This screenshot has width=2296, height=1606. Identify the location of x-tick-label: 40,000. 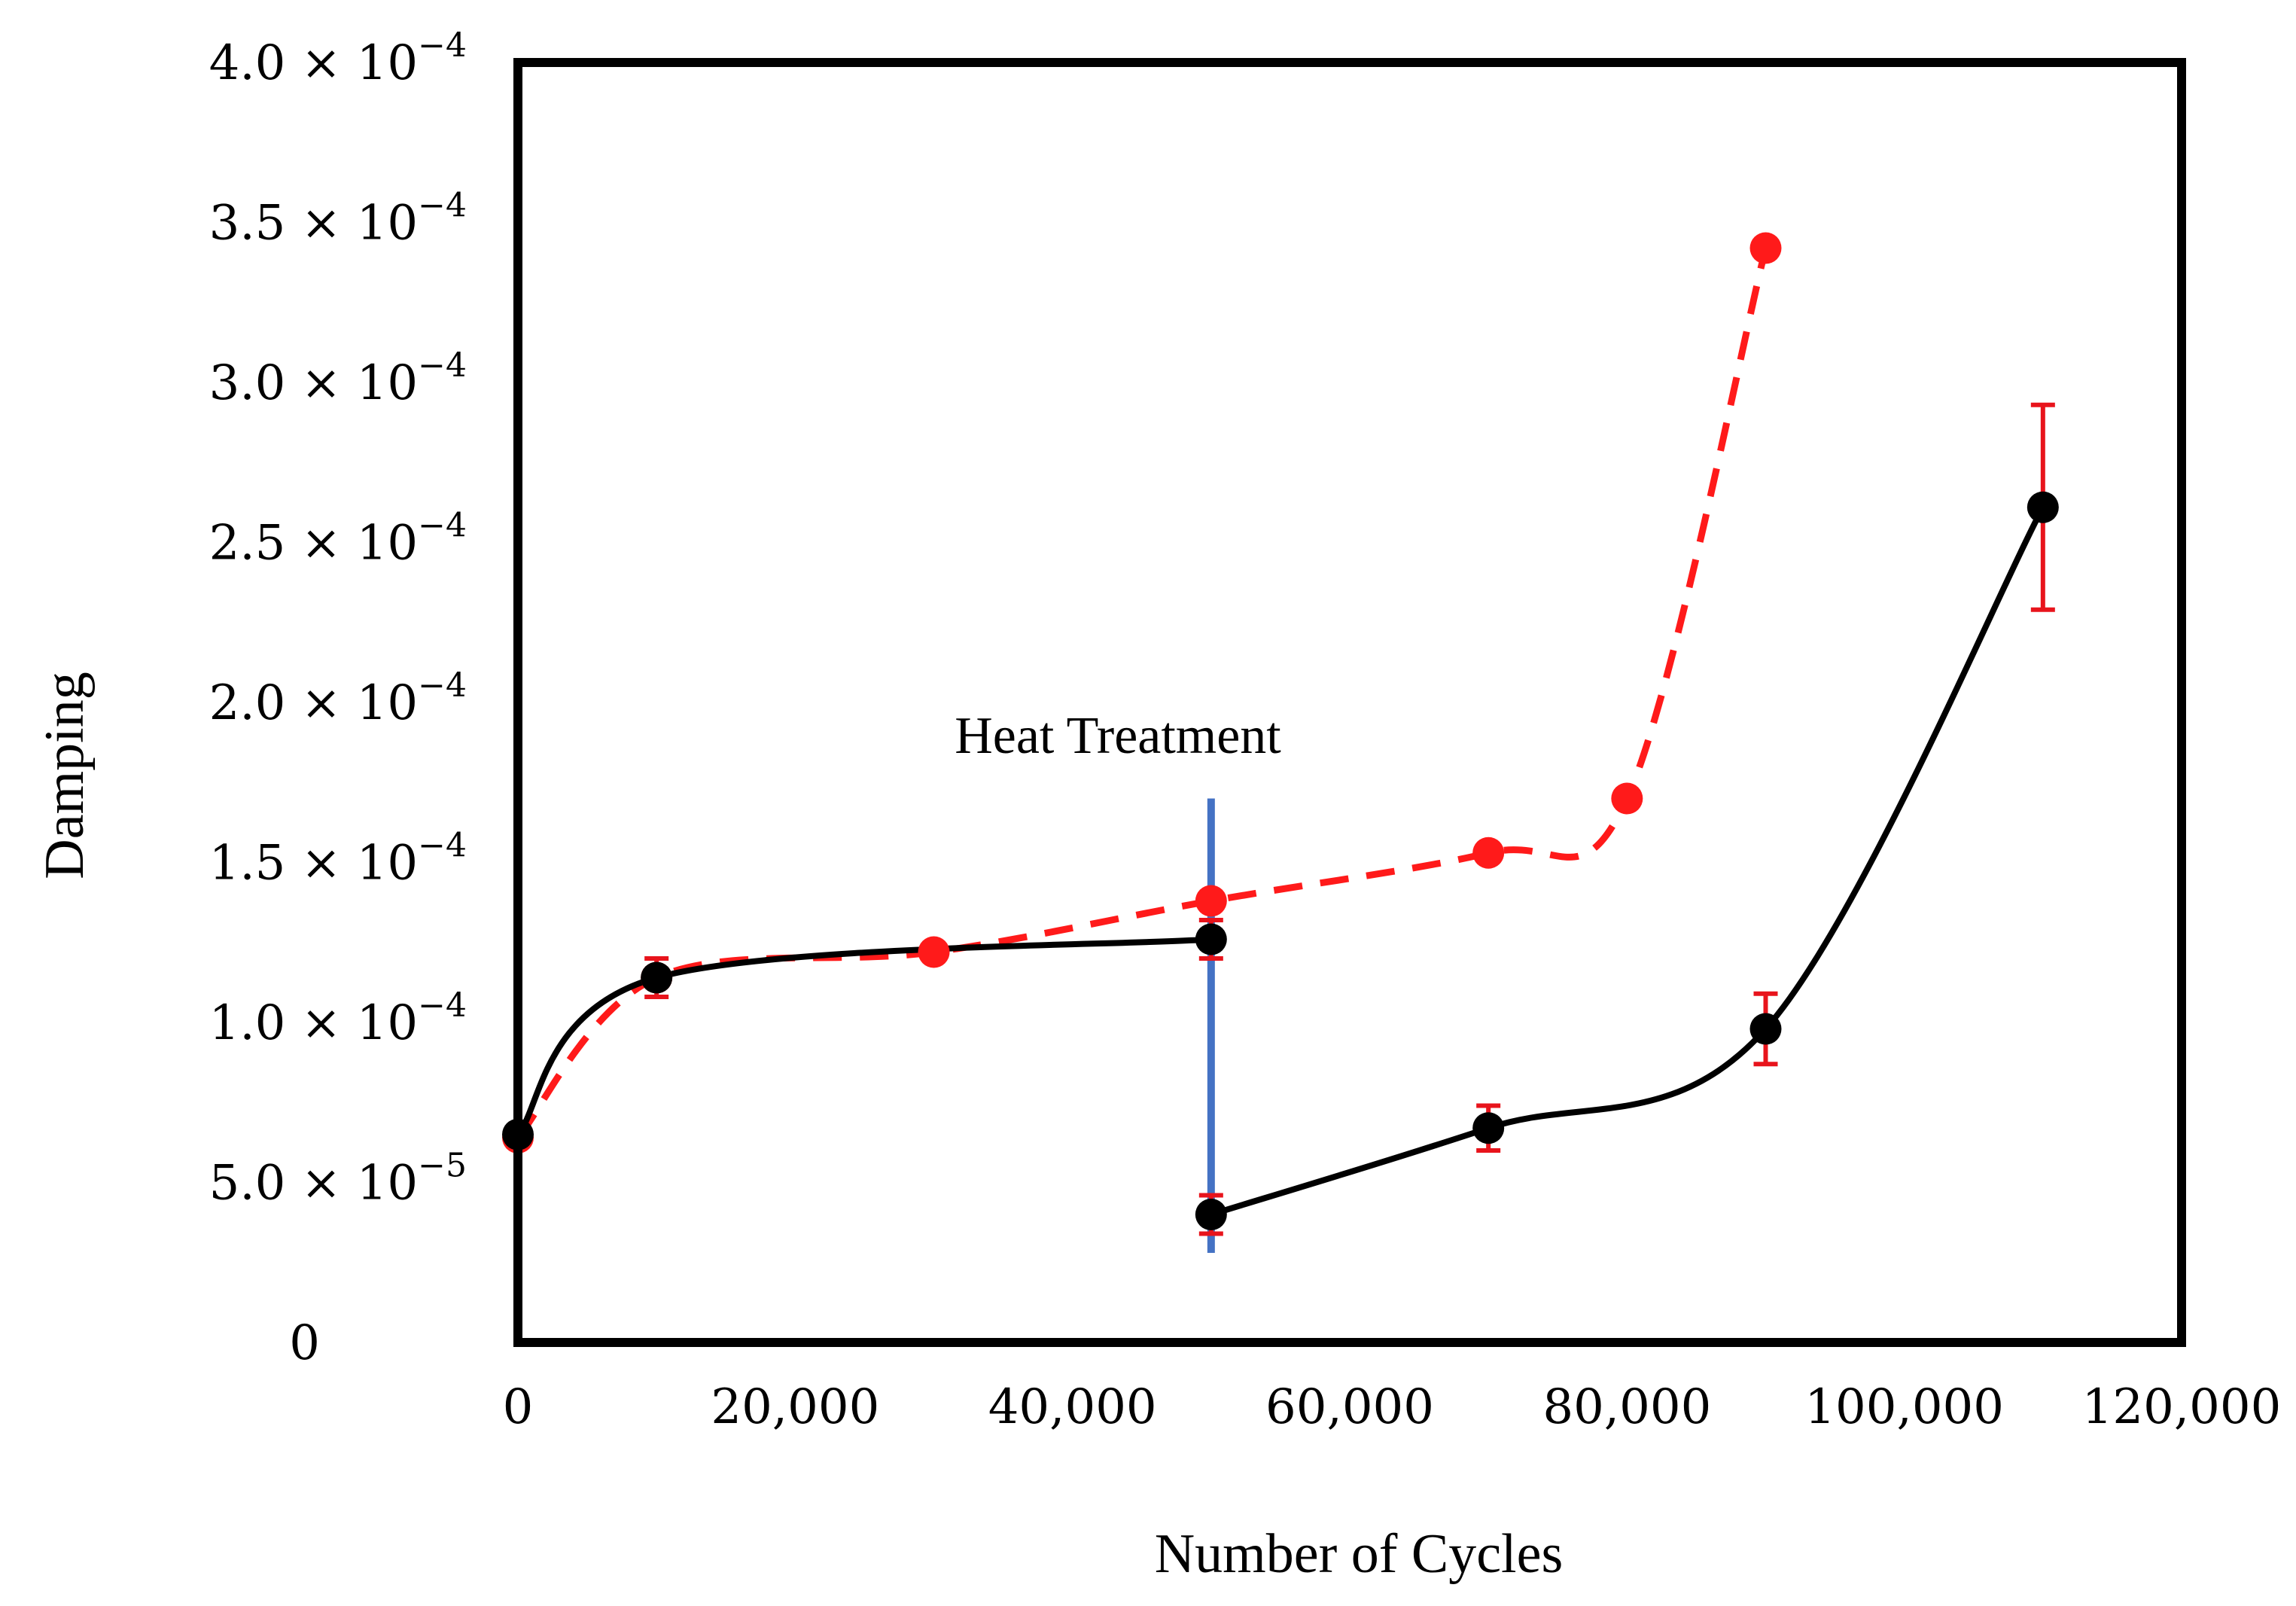
(1072, 1407).